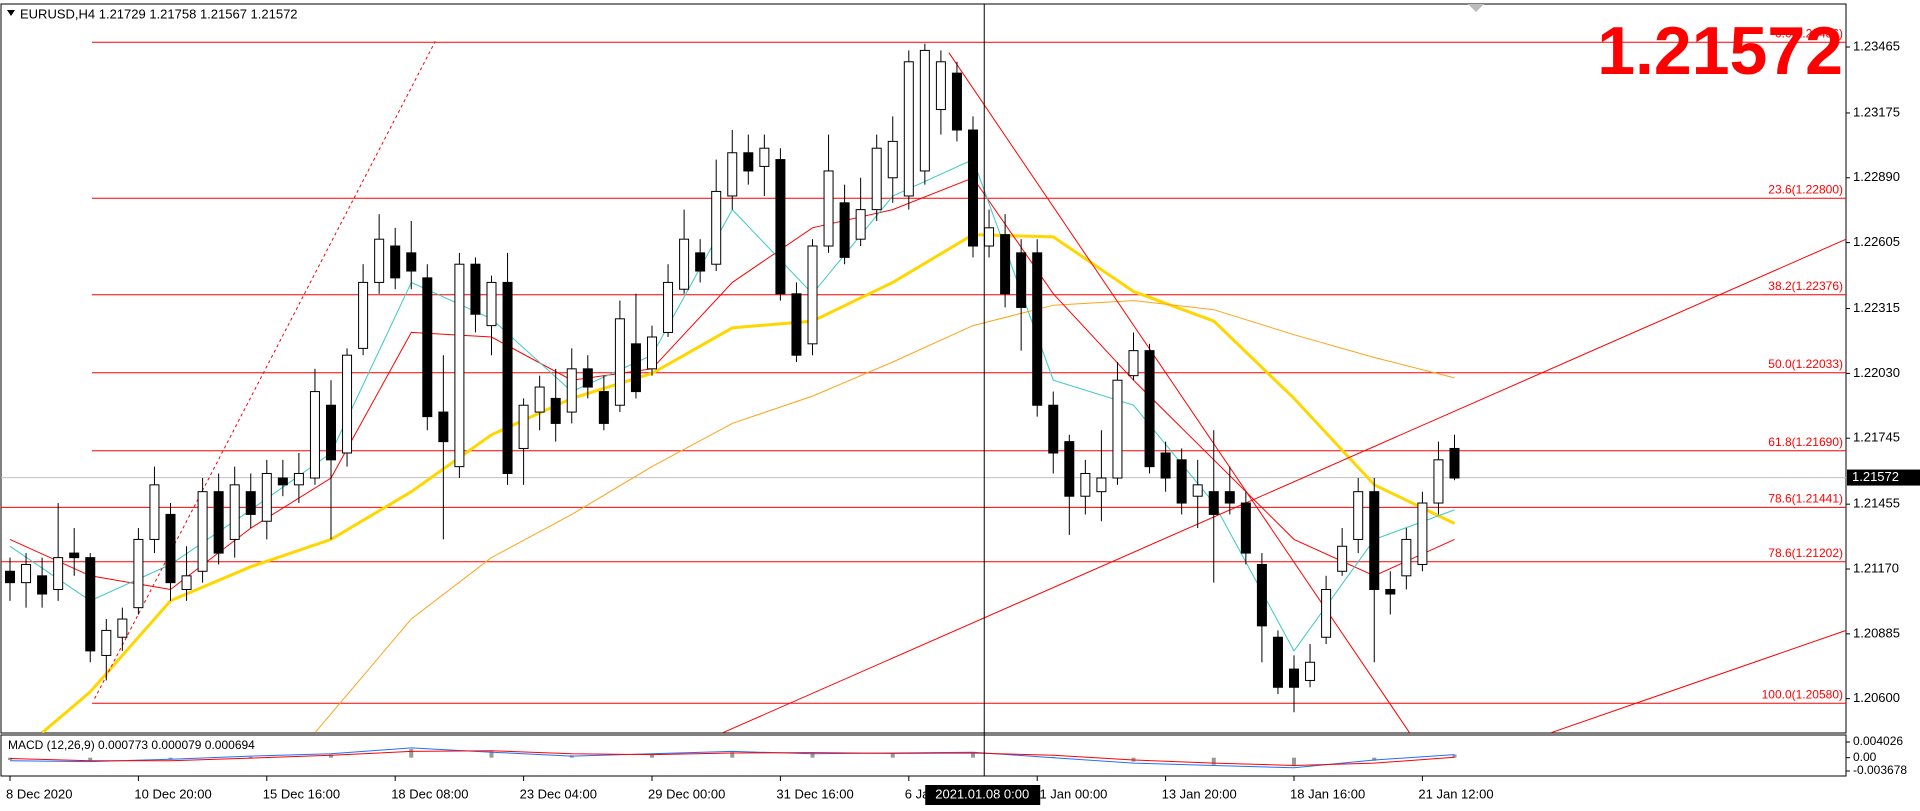 Image resolution: width=1920 pixels, height=811 pixels. What do you see at coordinates (1865, 757) in the screenshot?
I see `macd-tick-label: 0.00` at bounding box center [1865, 757].